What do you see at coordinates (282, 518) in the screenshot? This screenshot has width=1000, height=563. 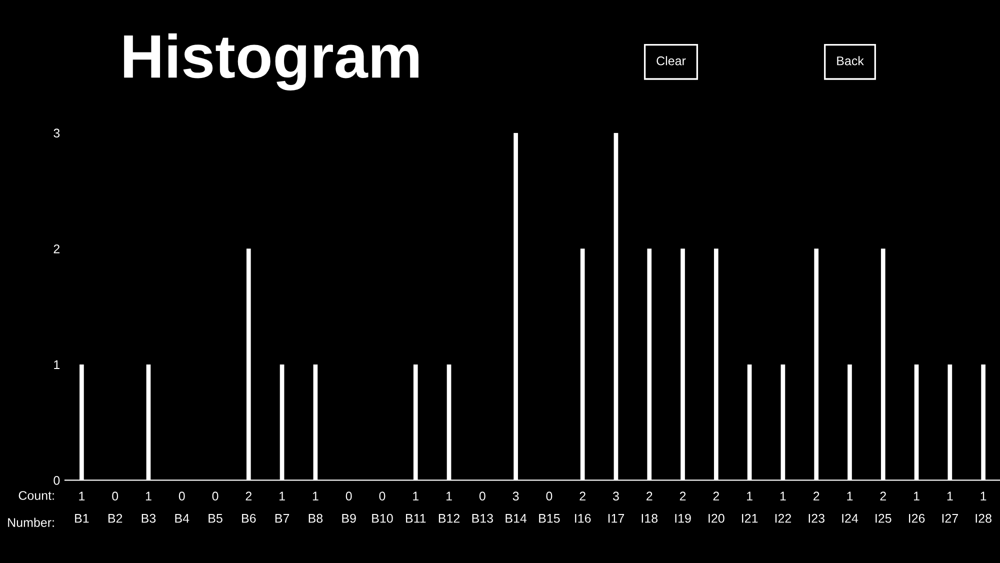 I see `x-tick-label: B7` at bounding box center [282, 518].